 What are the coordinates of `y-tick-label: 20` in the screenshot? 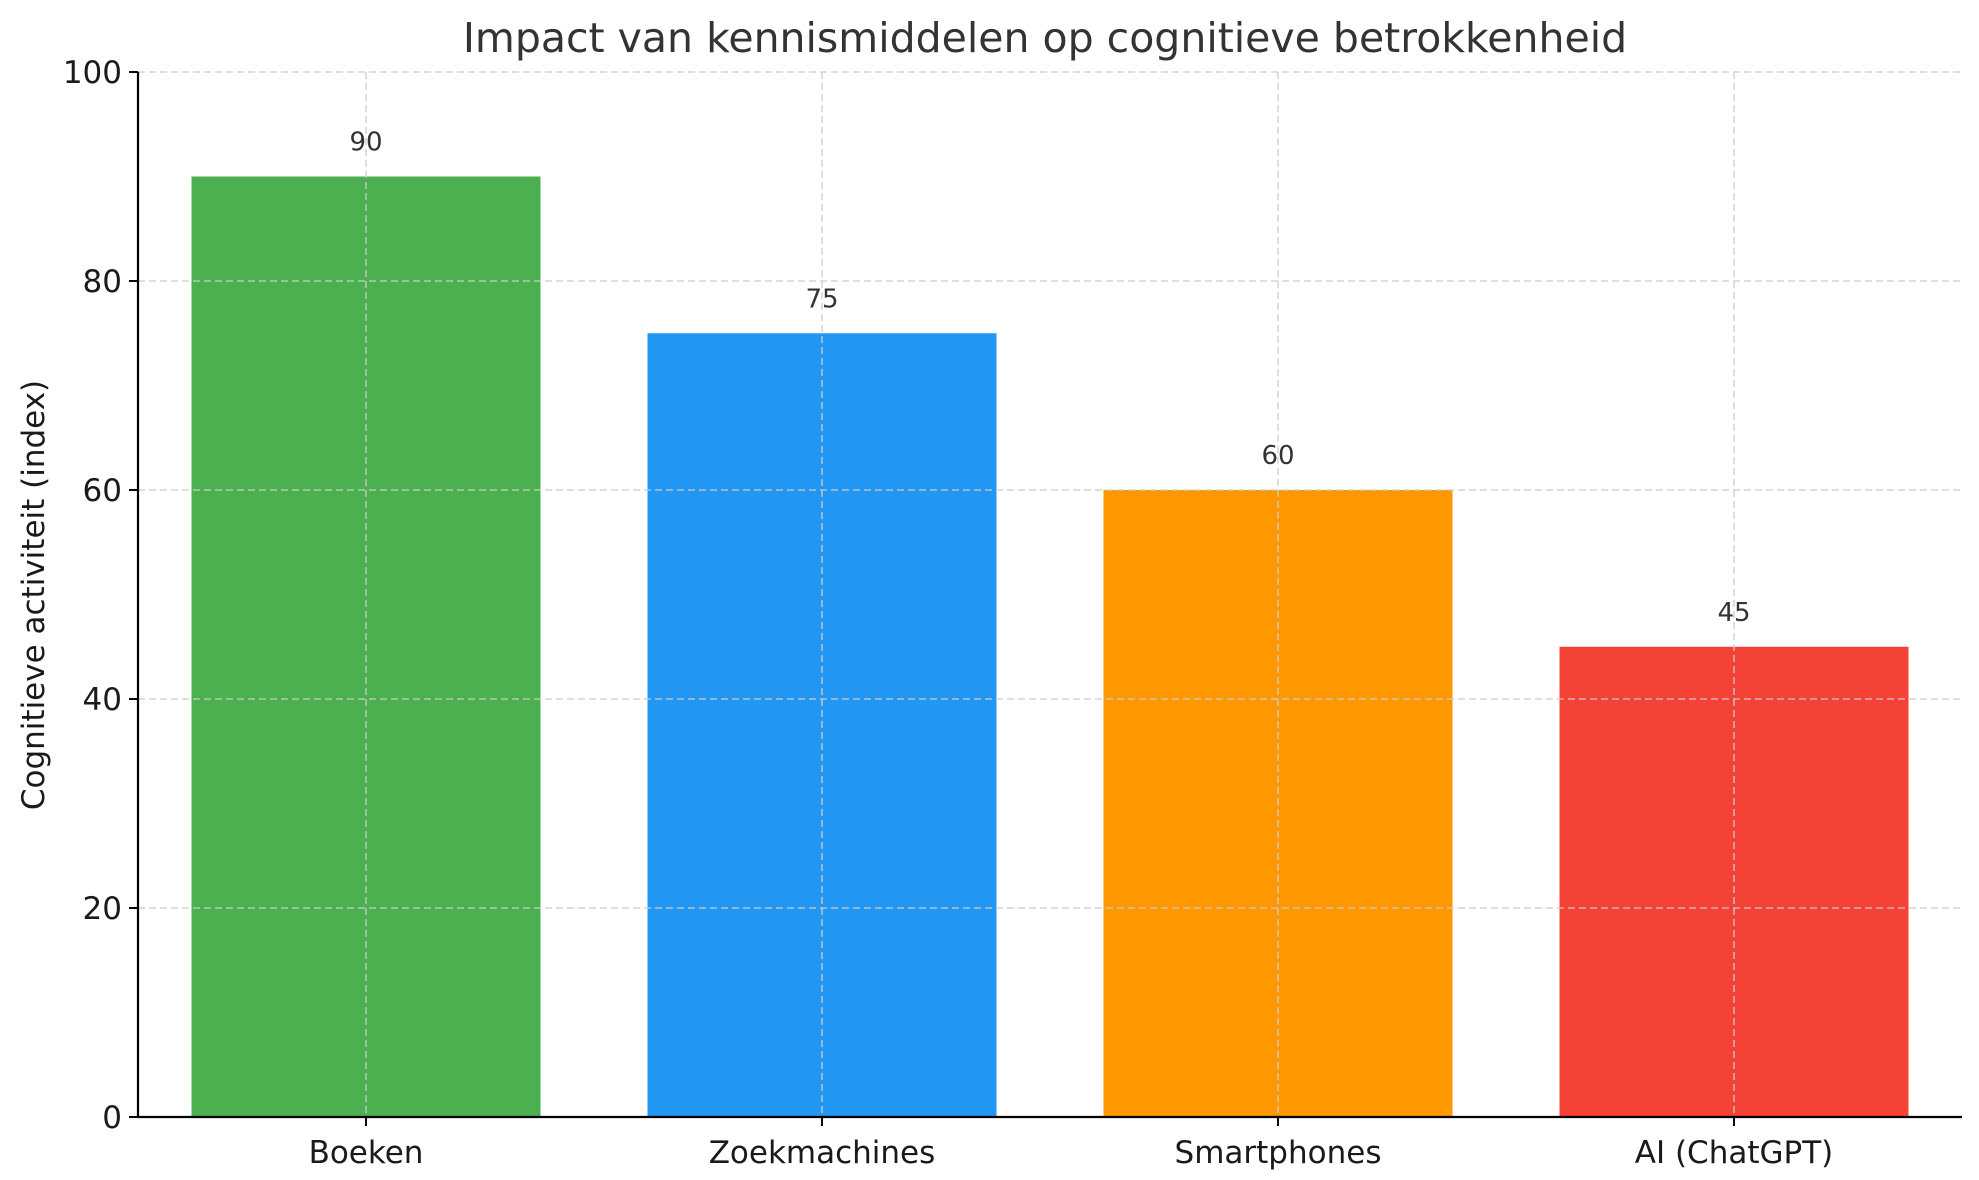 It's located at (102, 909).